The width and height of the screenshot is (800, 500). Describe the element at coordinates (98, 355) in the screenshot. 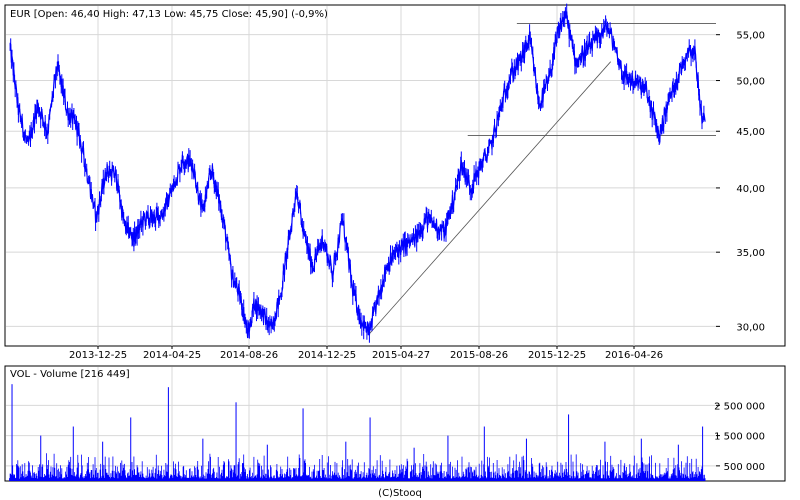

I see `x-tick-label: 2013-12-25` at that location.